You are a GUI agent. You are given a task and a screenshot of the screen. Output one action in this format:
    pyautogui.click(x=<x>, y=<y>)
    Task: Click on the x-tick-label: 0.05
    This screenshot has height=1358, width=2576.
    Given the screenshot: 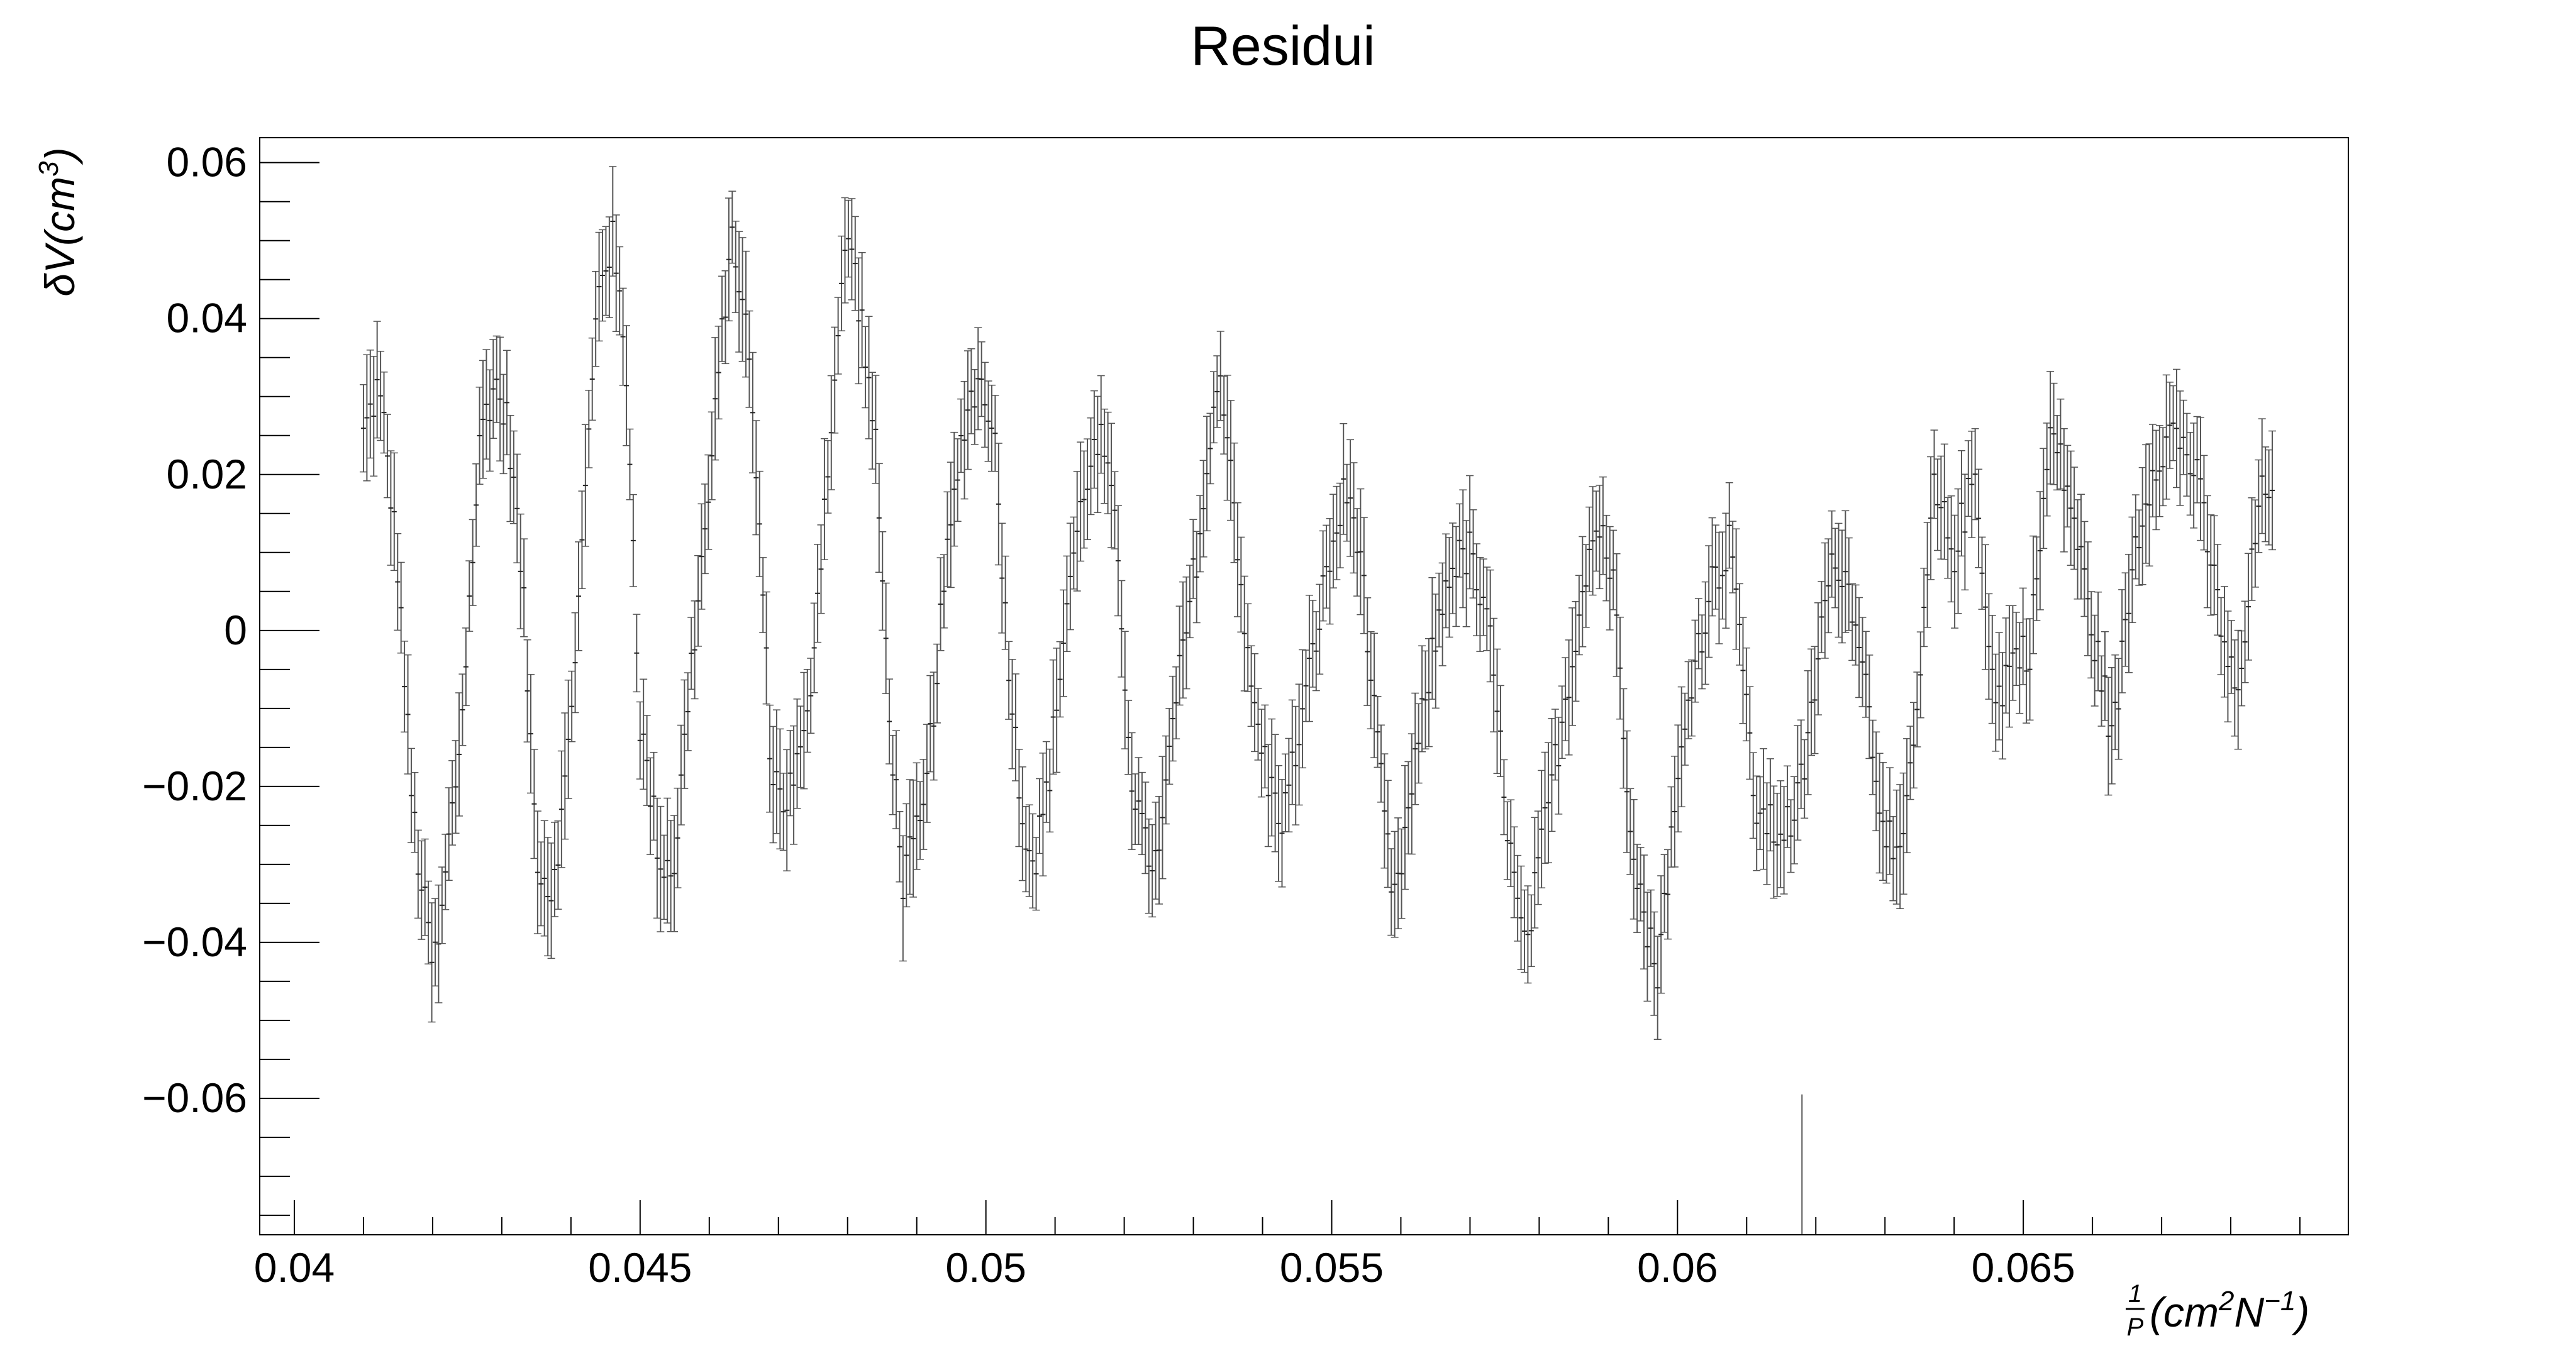 What is the action you would take?
    pyautogui.click(x=985, y=1267)
    